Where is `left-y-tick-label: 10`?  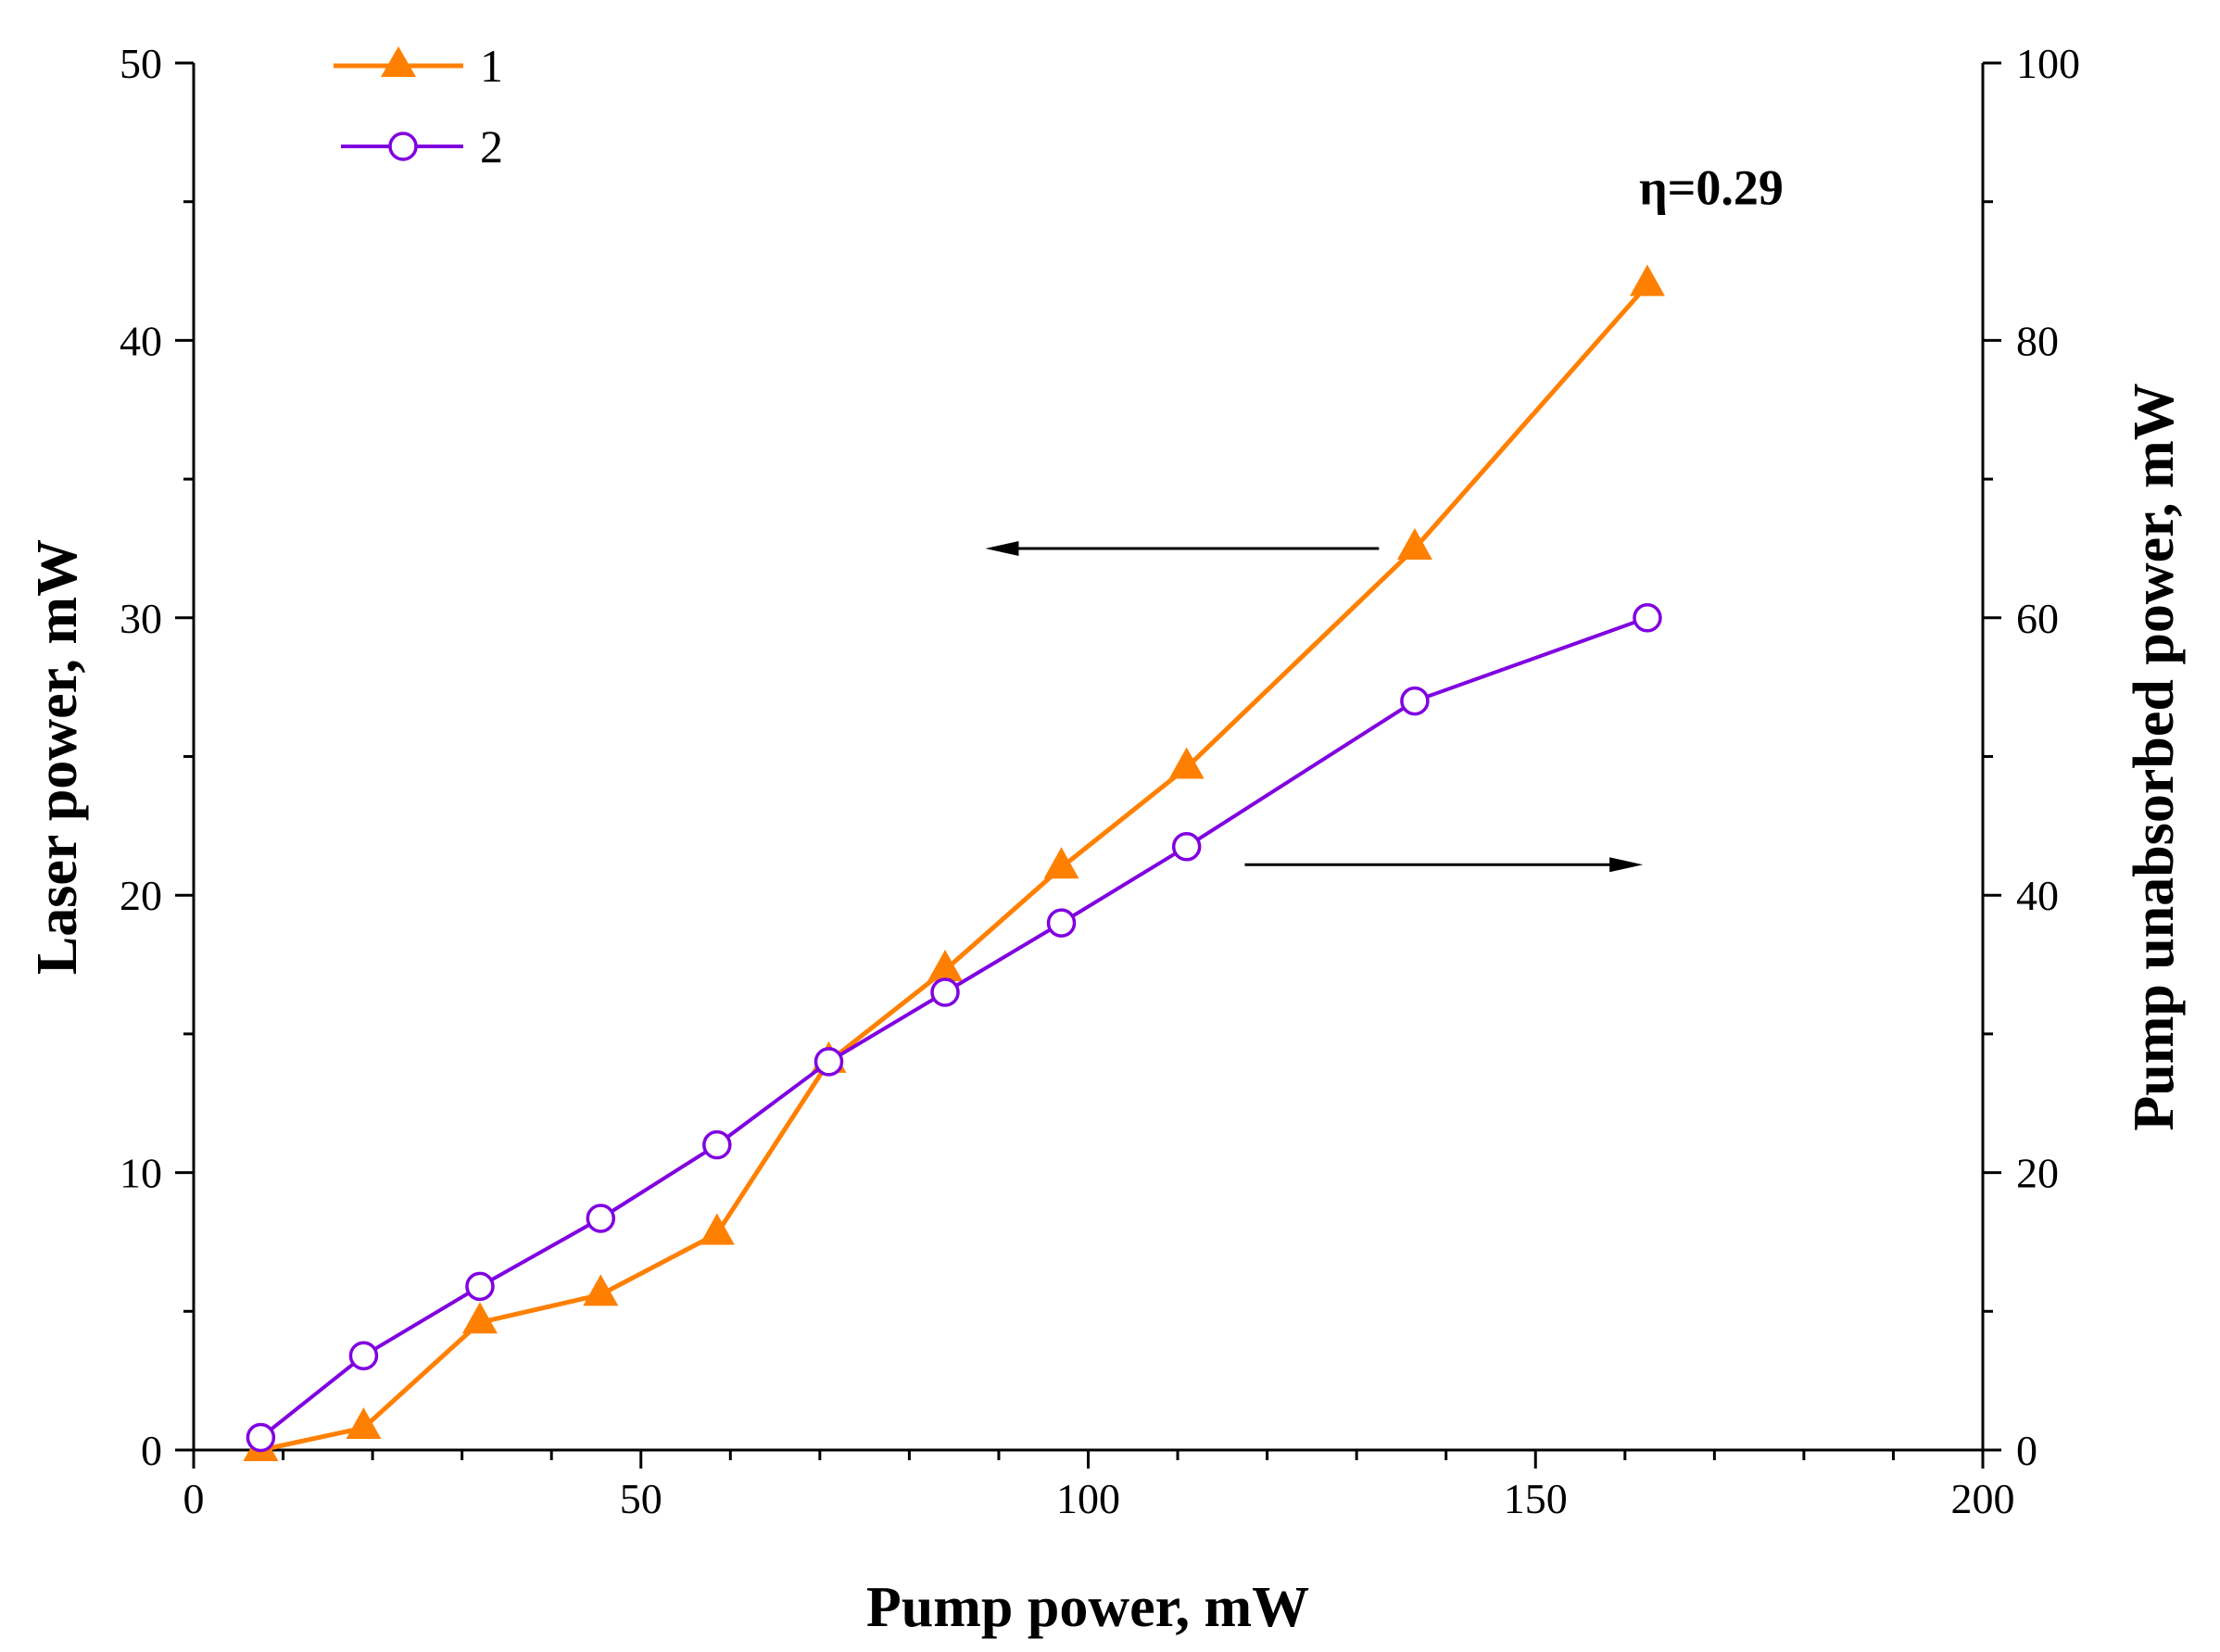
left-y-tick-label: 10 is located at coordinates (141, 1173).